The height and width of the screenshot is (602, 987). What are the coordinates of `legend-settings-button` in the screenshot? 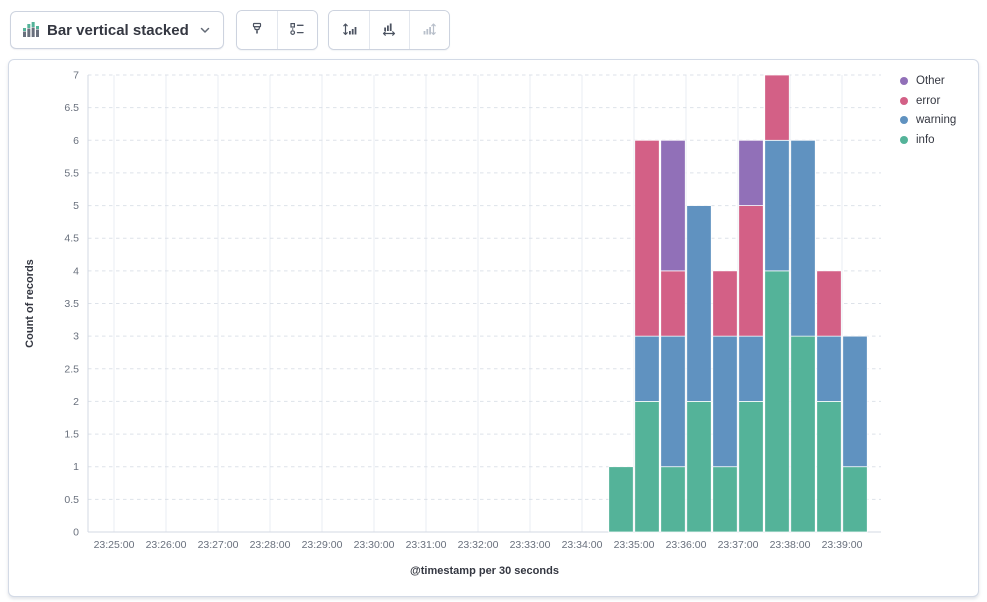 It's located at (296, 30).